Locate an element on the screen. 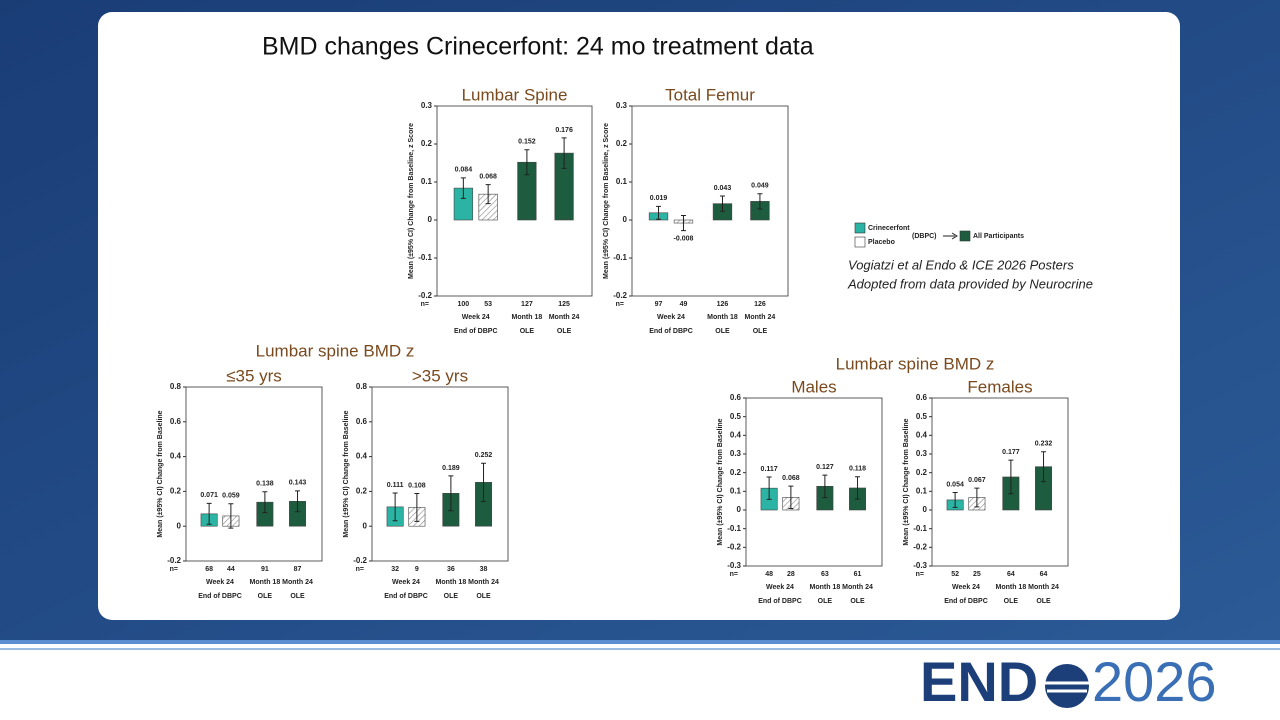 Image resolution: width=1280 pixels, height=720 pixels. value-label: 0.118 is located at coordinates (857, 469).